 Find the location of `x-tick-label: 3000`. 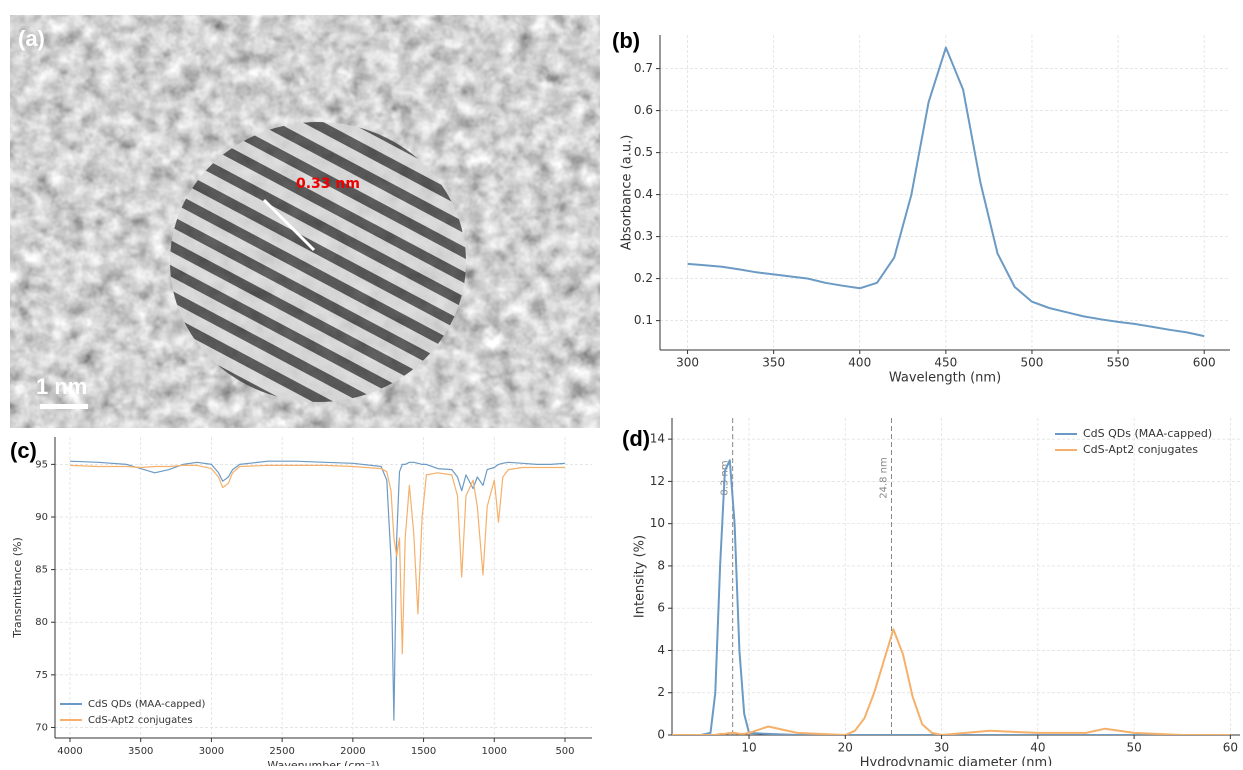

x-tick-label: 3000 is located at coordinates (211, 751).